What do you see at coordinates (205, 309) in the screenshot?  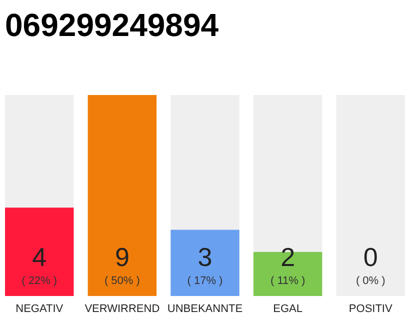 I see `x-tick-label: UNBEKANNTE` at bounding box center [205, 309].